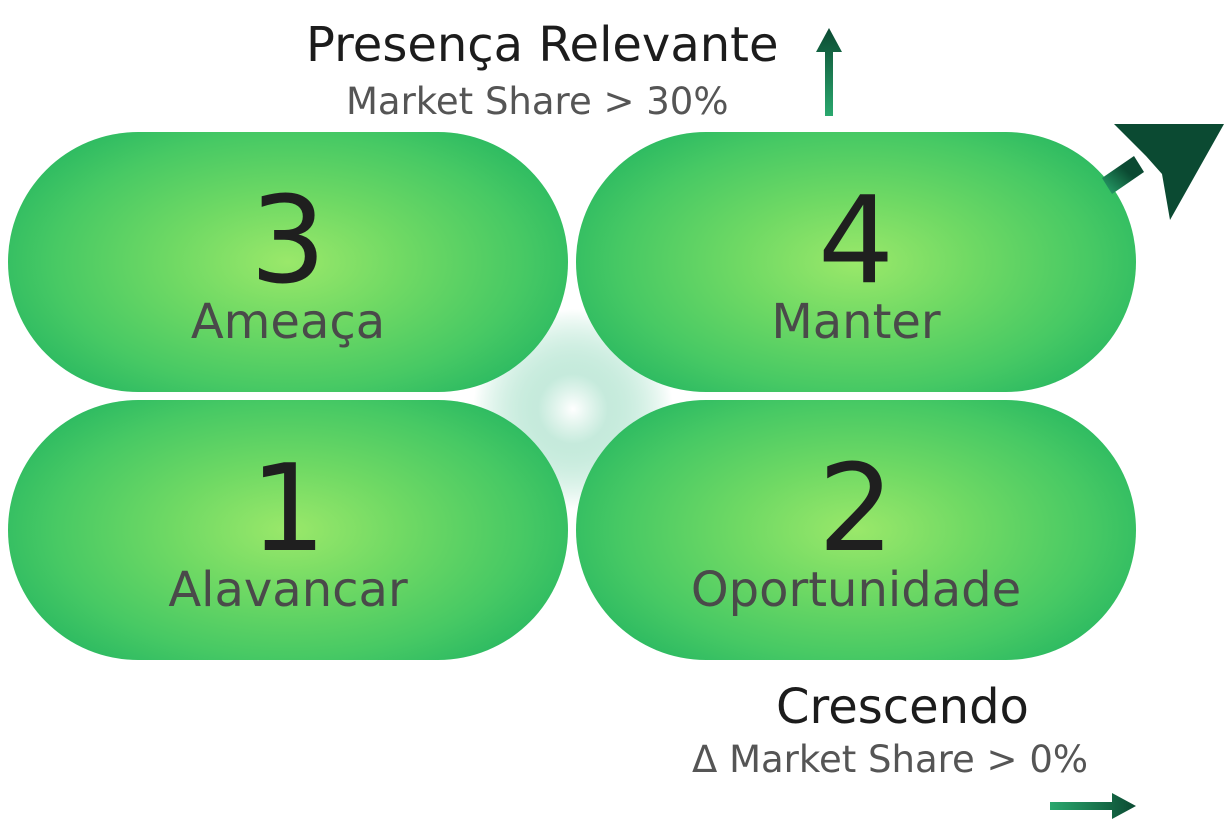 The width and height of the screenshot is (1224, 822). I want to click on quadrant-threat: 3 Ameaça, so click(288, 262).